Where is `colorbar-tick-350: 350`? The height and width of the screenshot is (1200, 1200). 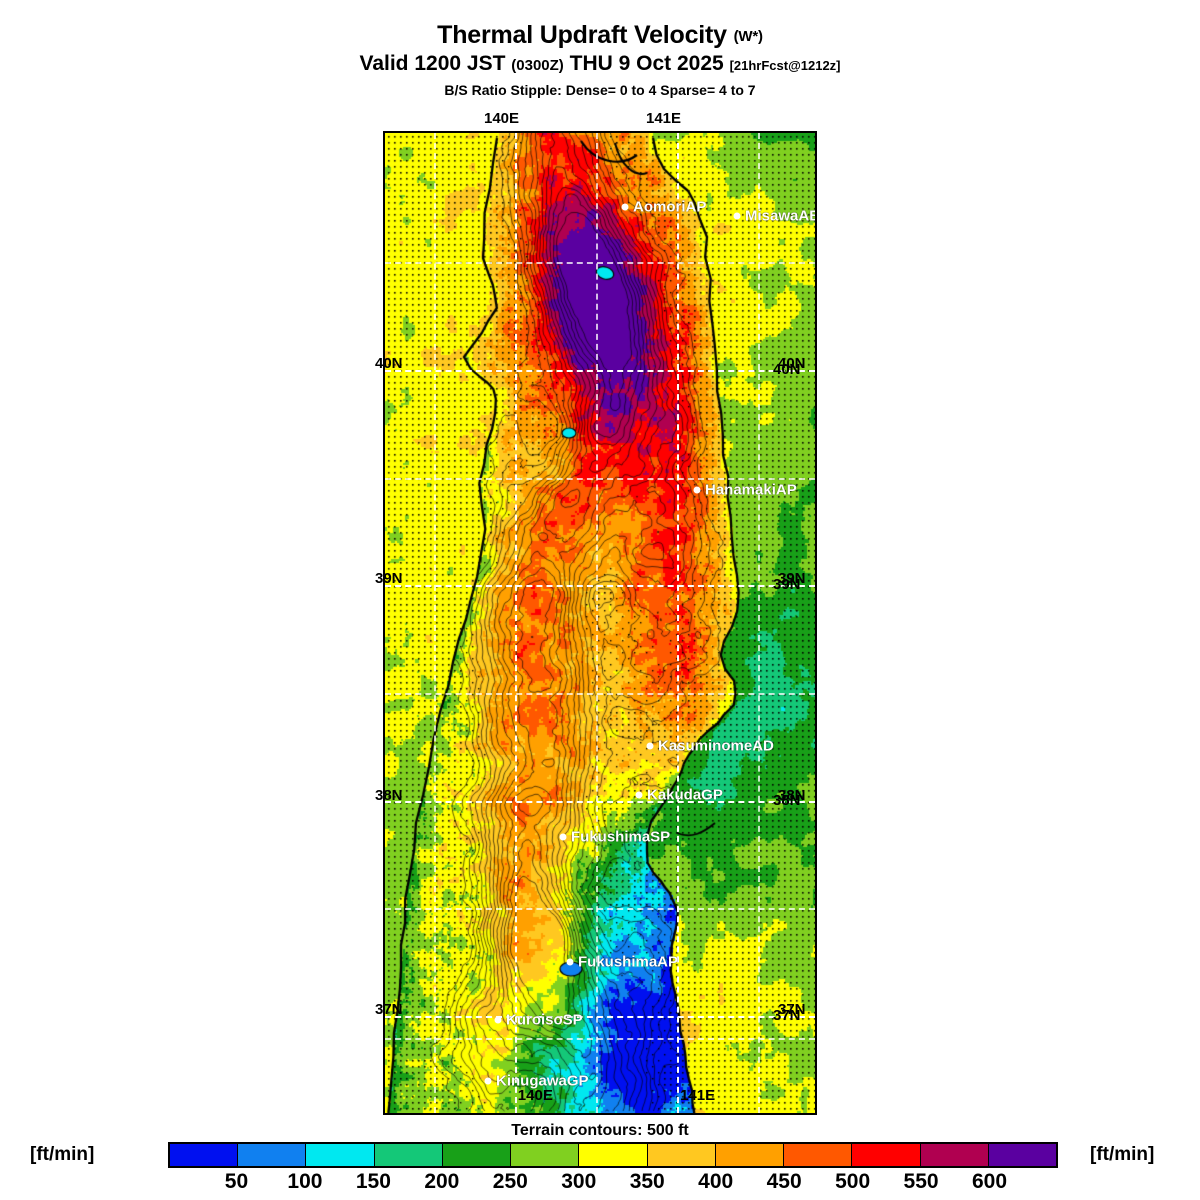
colorbar-tick-350: 350 is located at coordinates (647, 1181).